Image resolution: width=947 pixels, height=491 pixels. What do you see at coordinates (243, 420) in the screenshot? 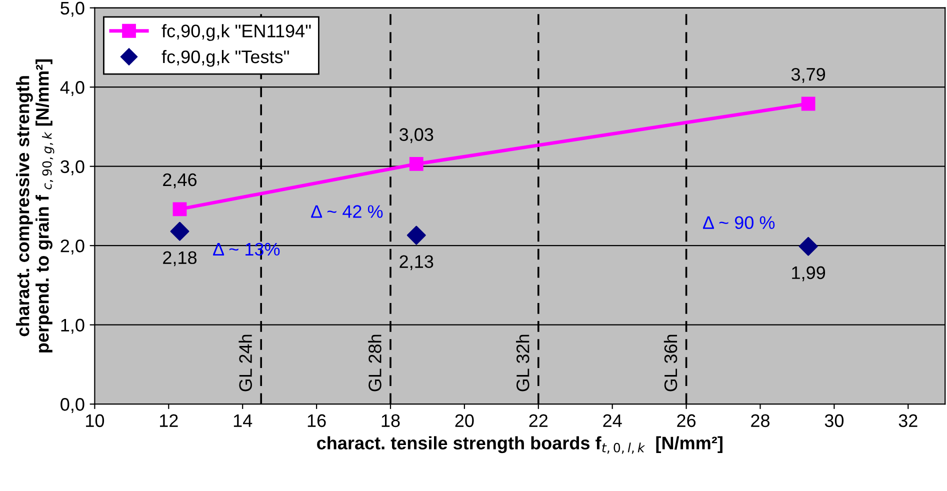
I see `x-tick-label: 14` at bounding box center [243, 420].